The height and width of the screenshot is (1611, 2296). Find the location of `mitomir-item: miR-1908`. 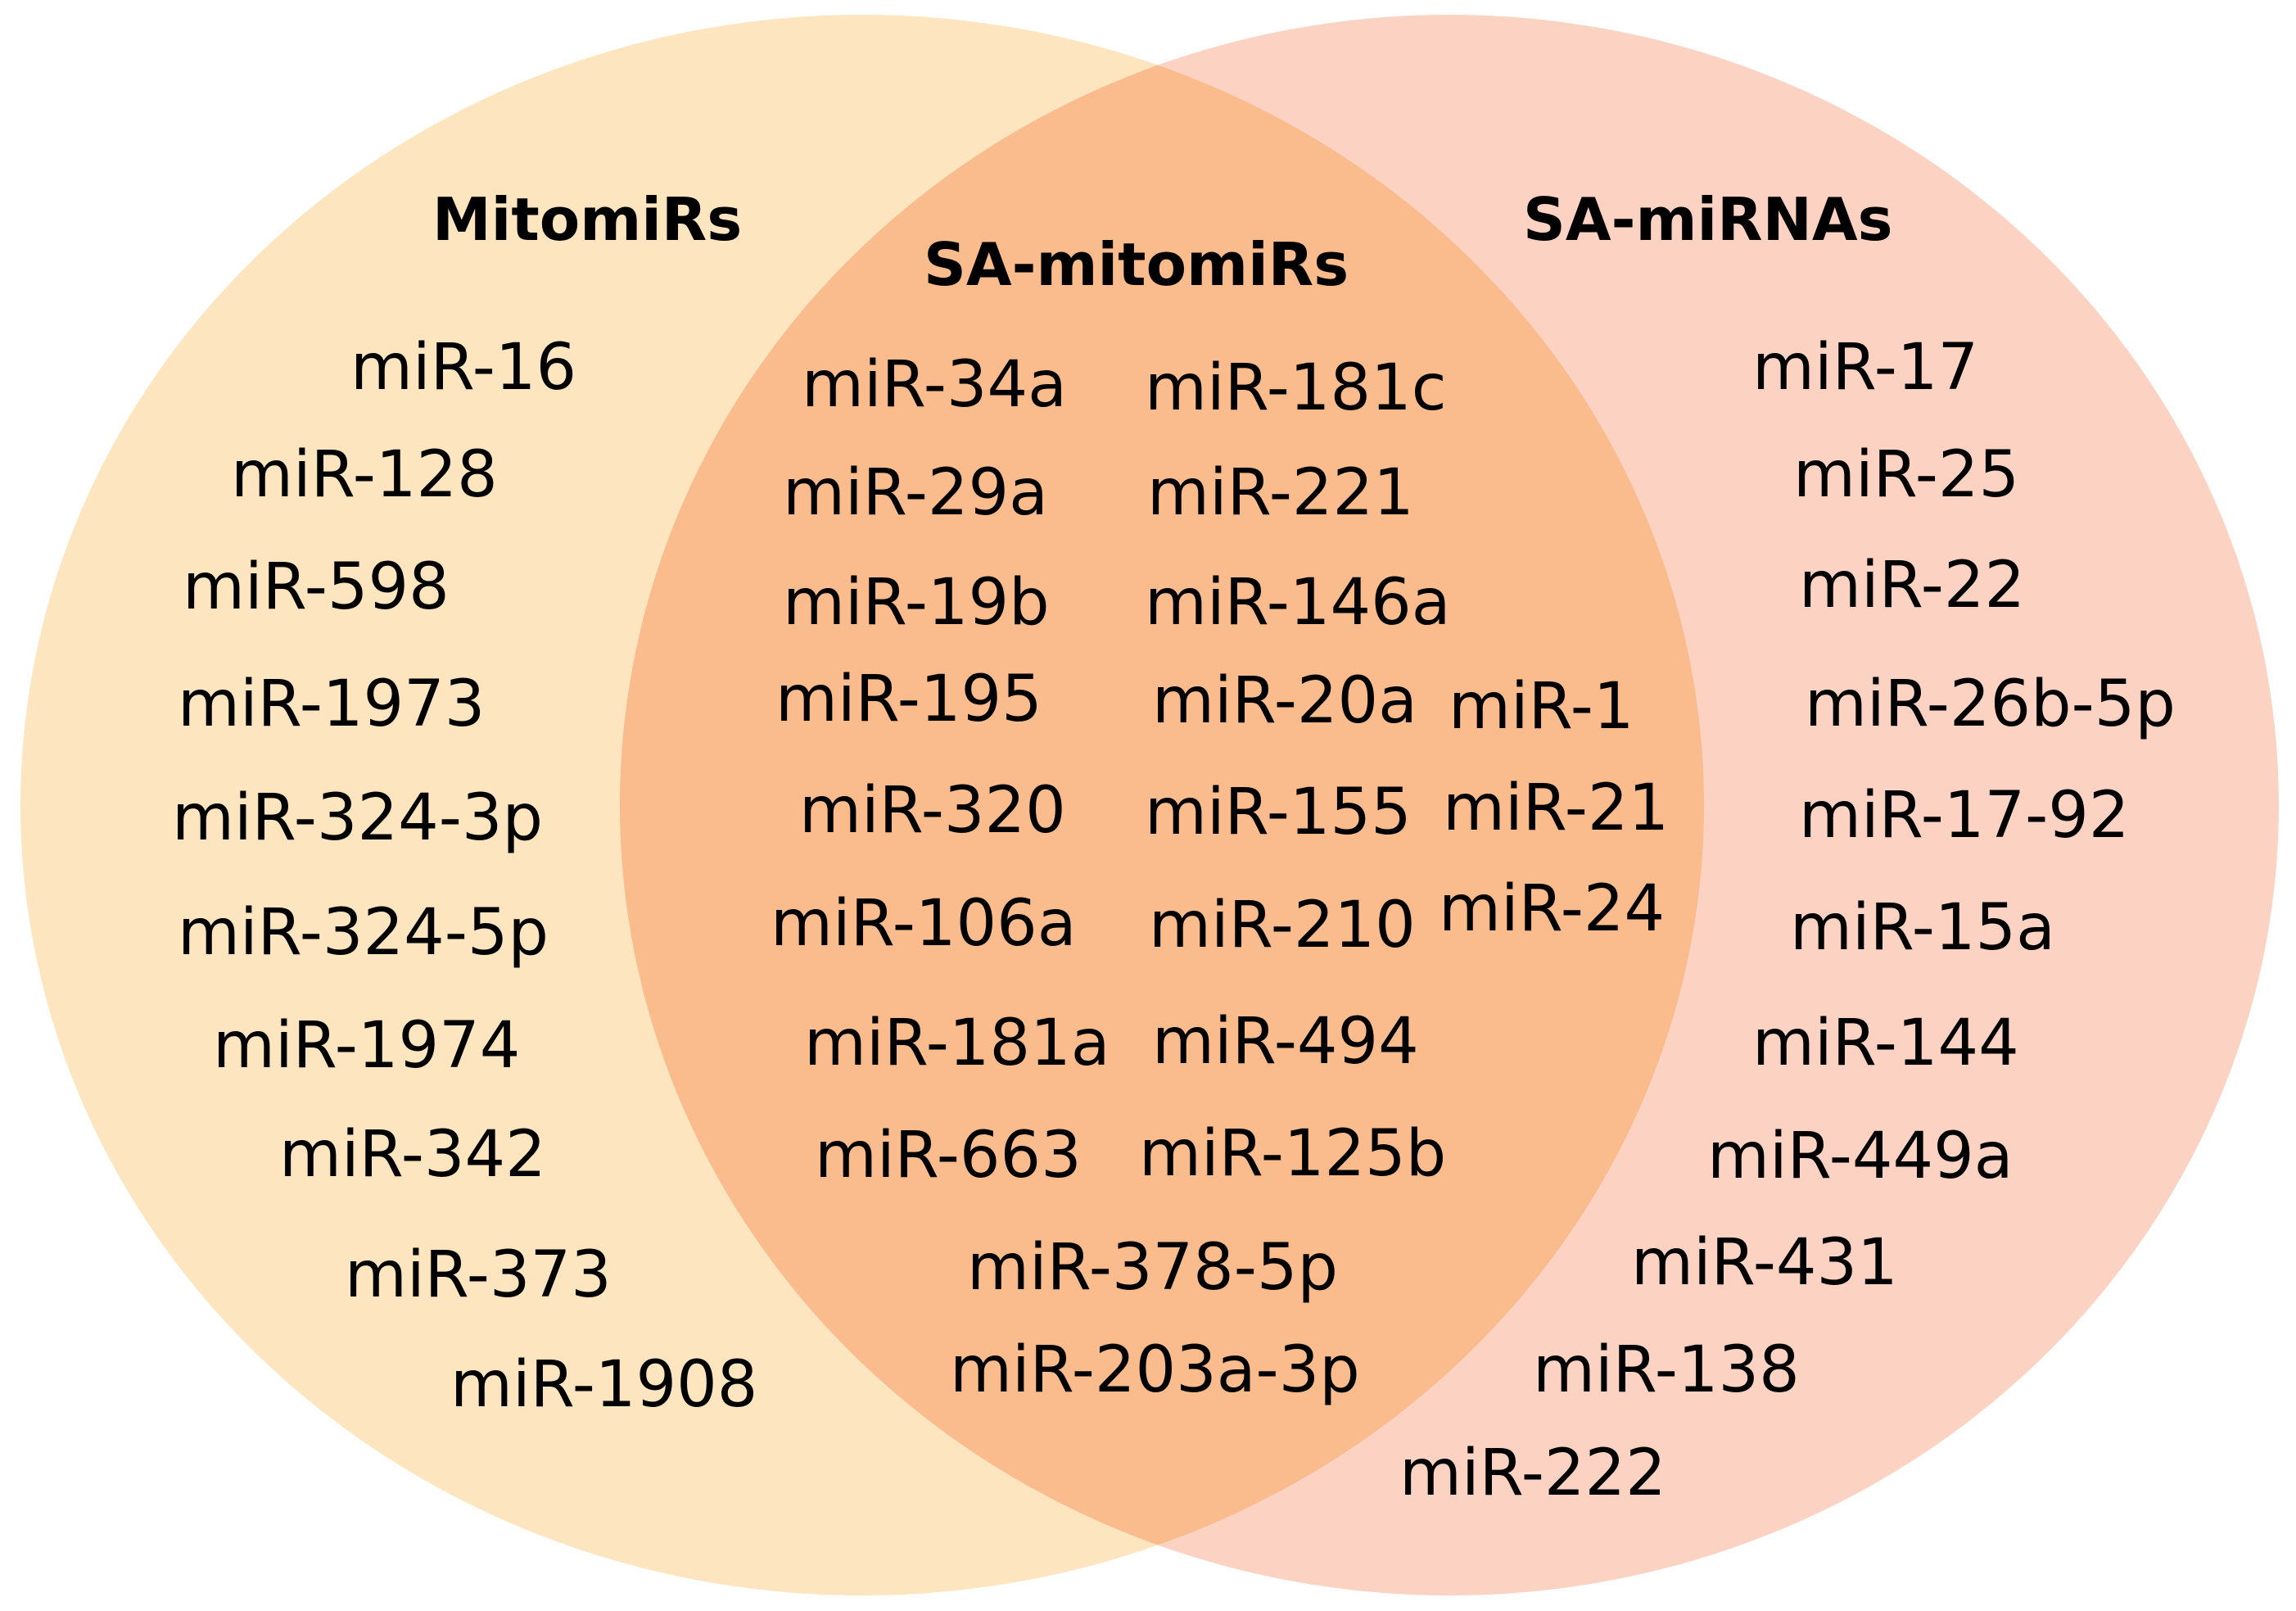

mitomir-item: miR-1908 is located at coordinates (604, 1385).